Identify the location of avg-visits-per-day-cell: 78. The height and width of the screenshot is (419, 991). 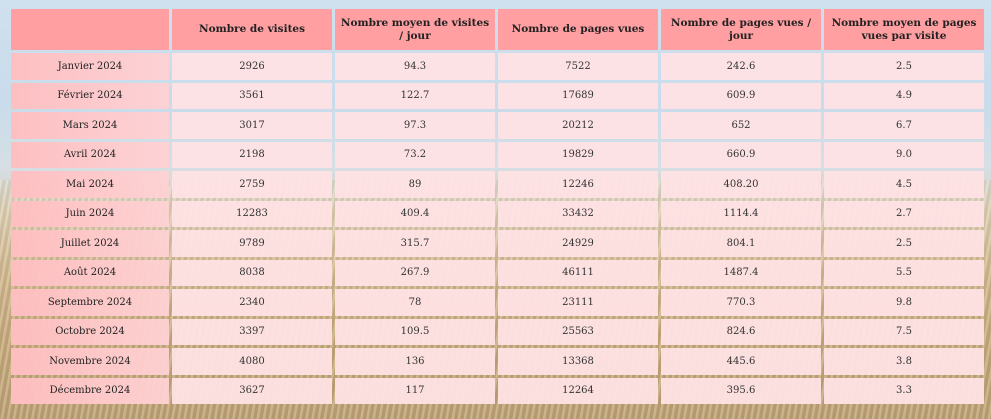
(415, 302).